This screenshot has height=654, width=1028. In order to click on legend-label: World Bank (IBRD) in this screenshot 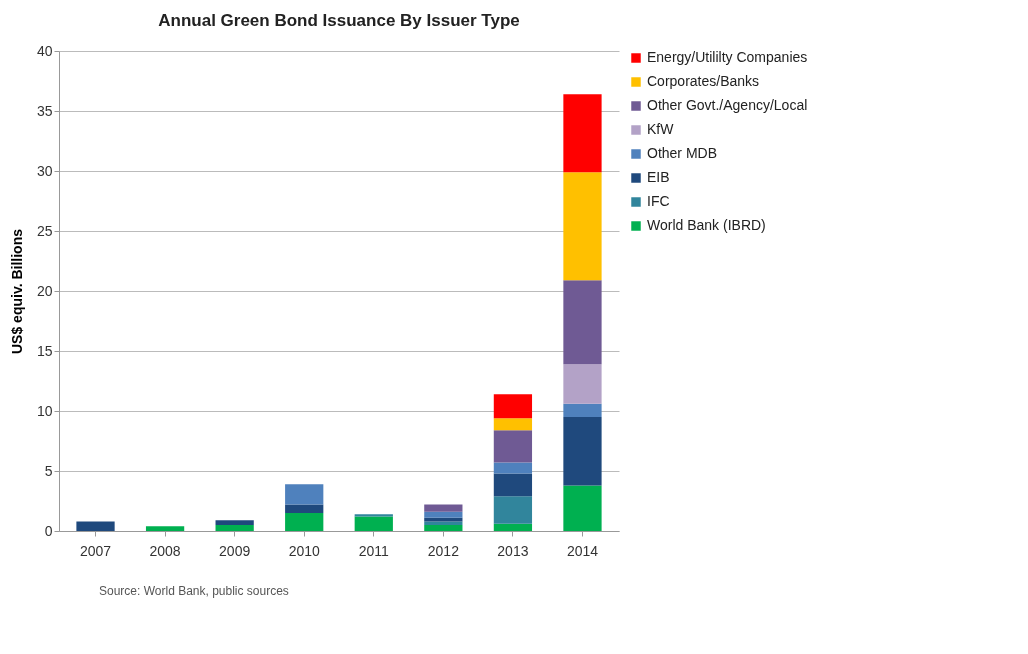, I will do `click(706, 225)`.